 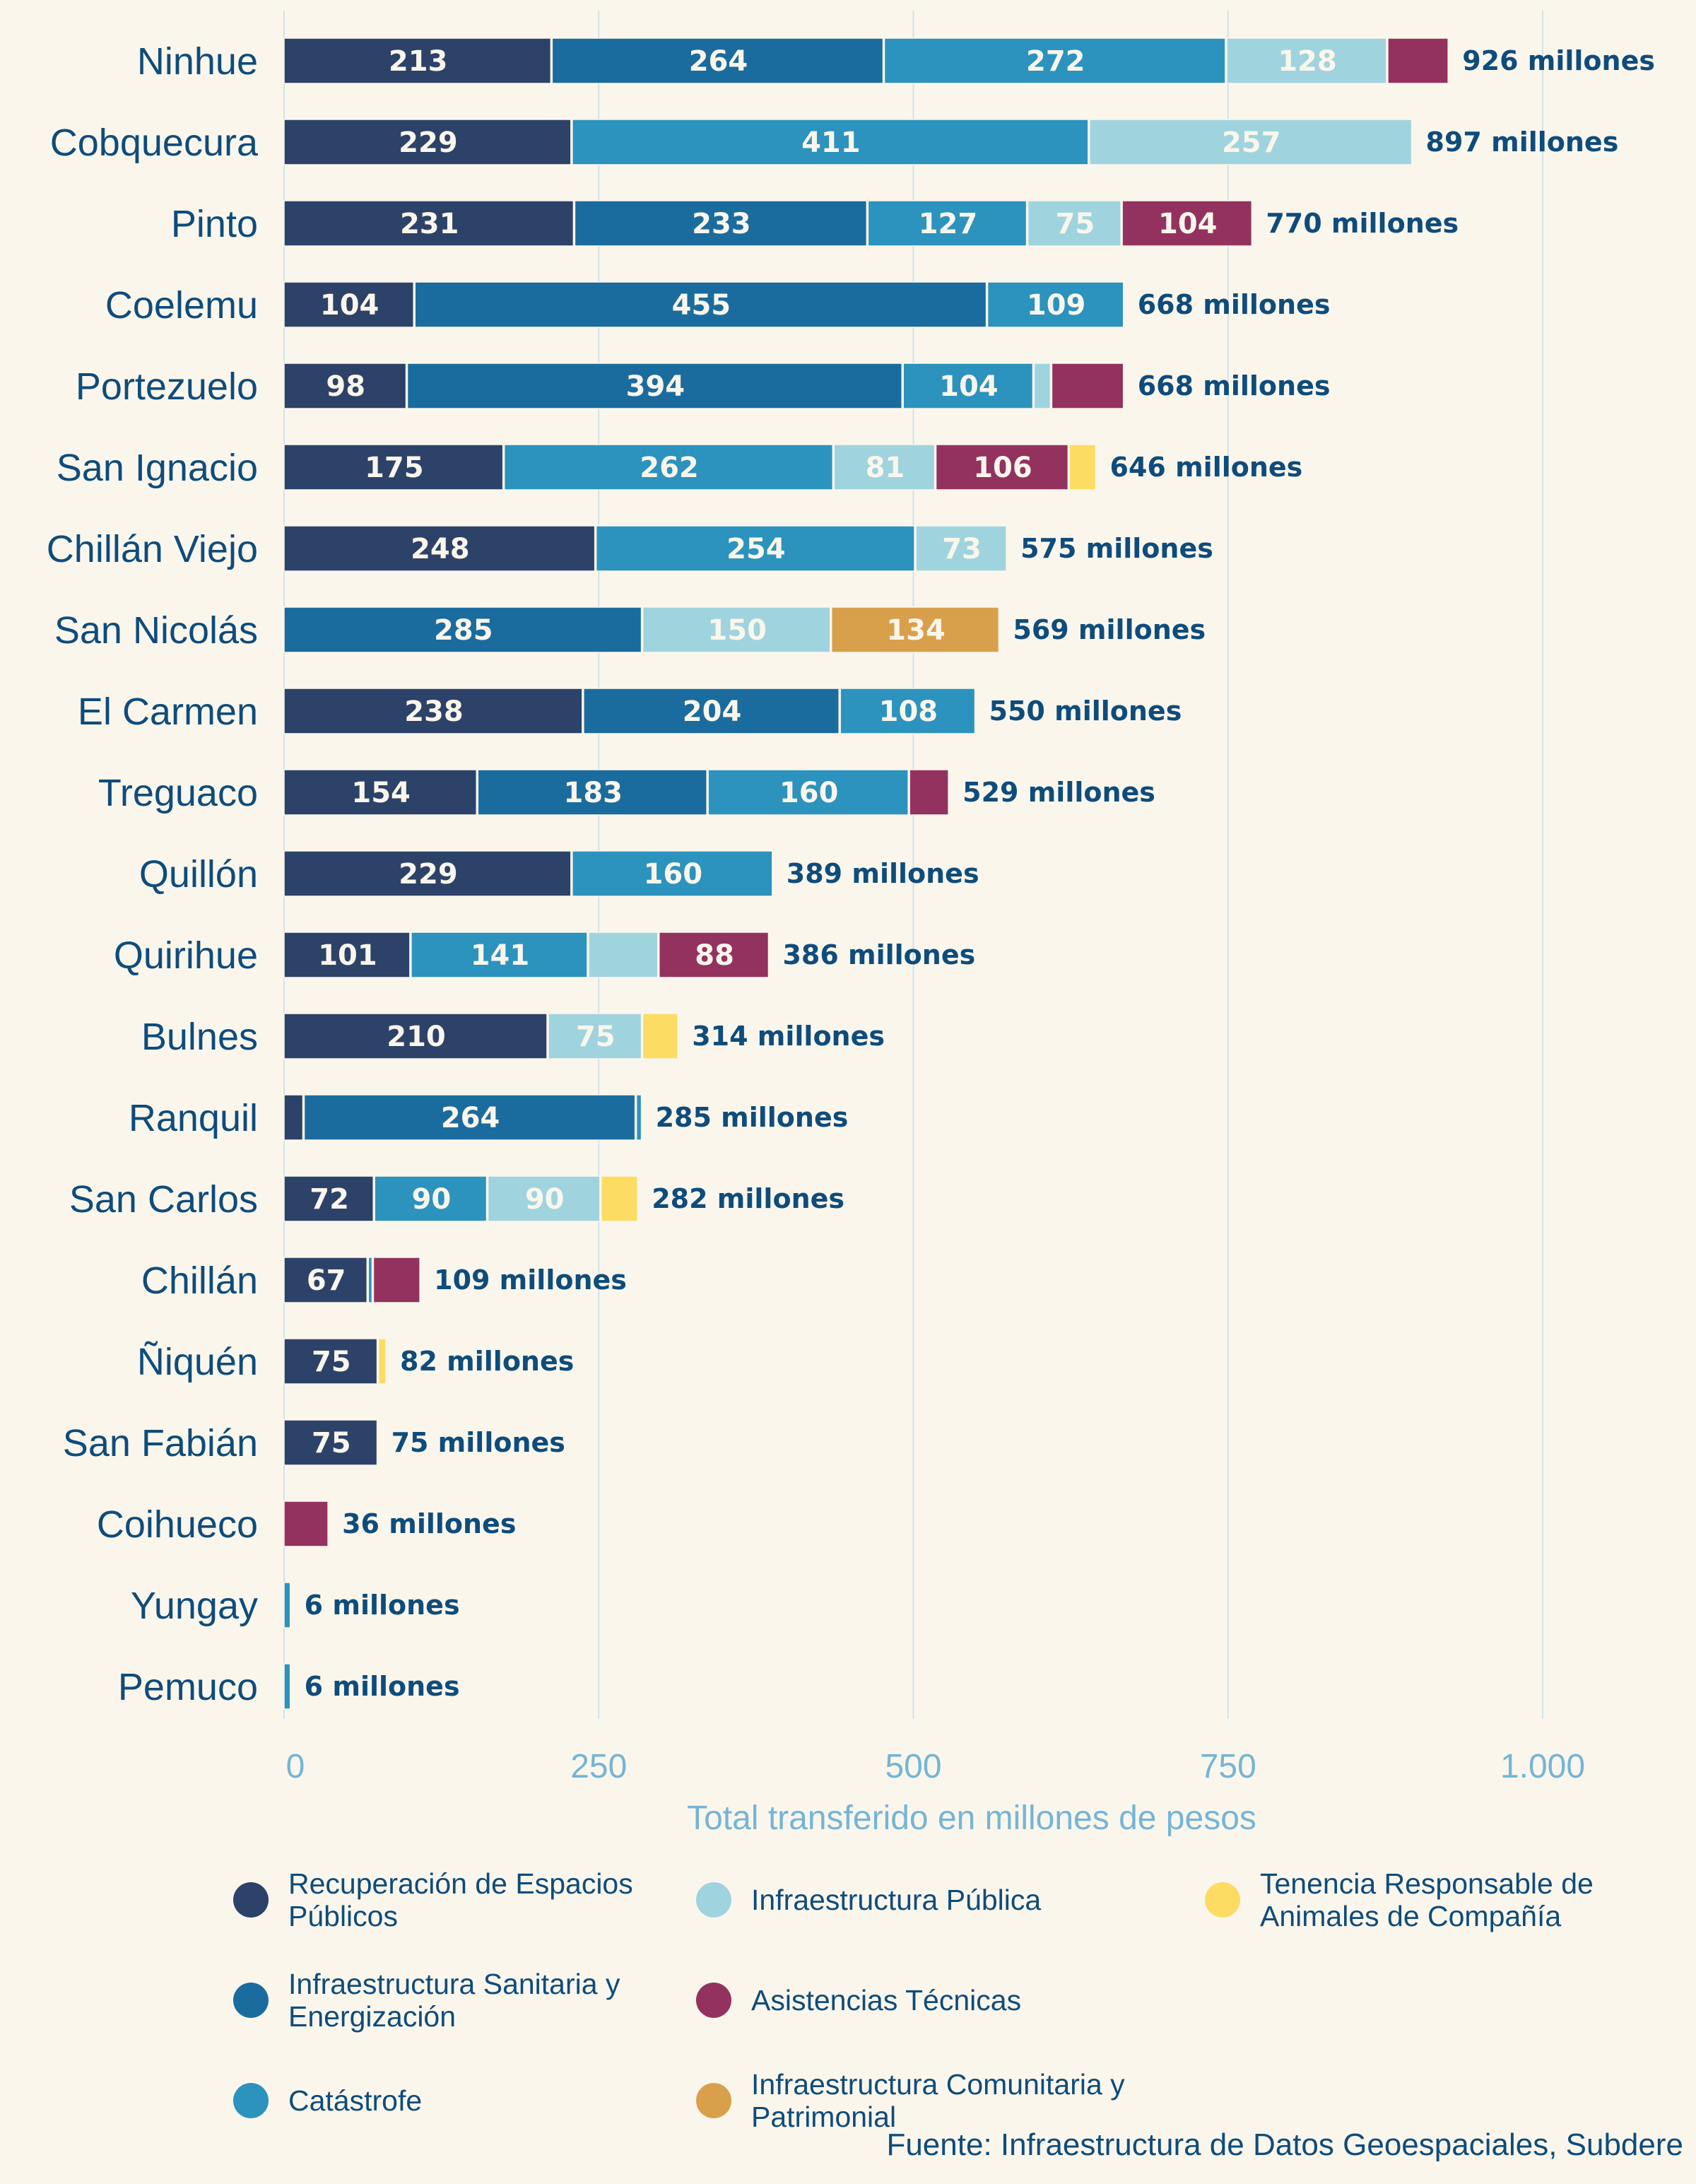 I want to click on segment-value-label: 81, so click(x=885, y=468).